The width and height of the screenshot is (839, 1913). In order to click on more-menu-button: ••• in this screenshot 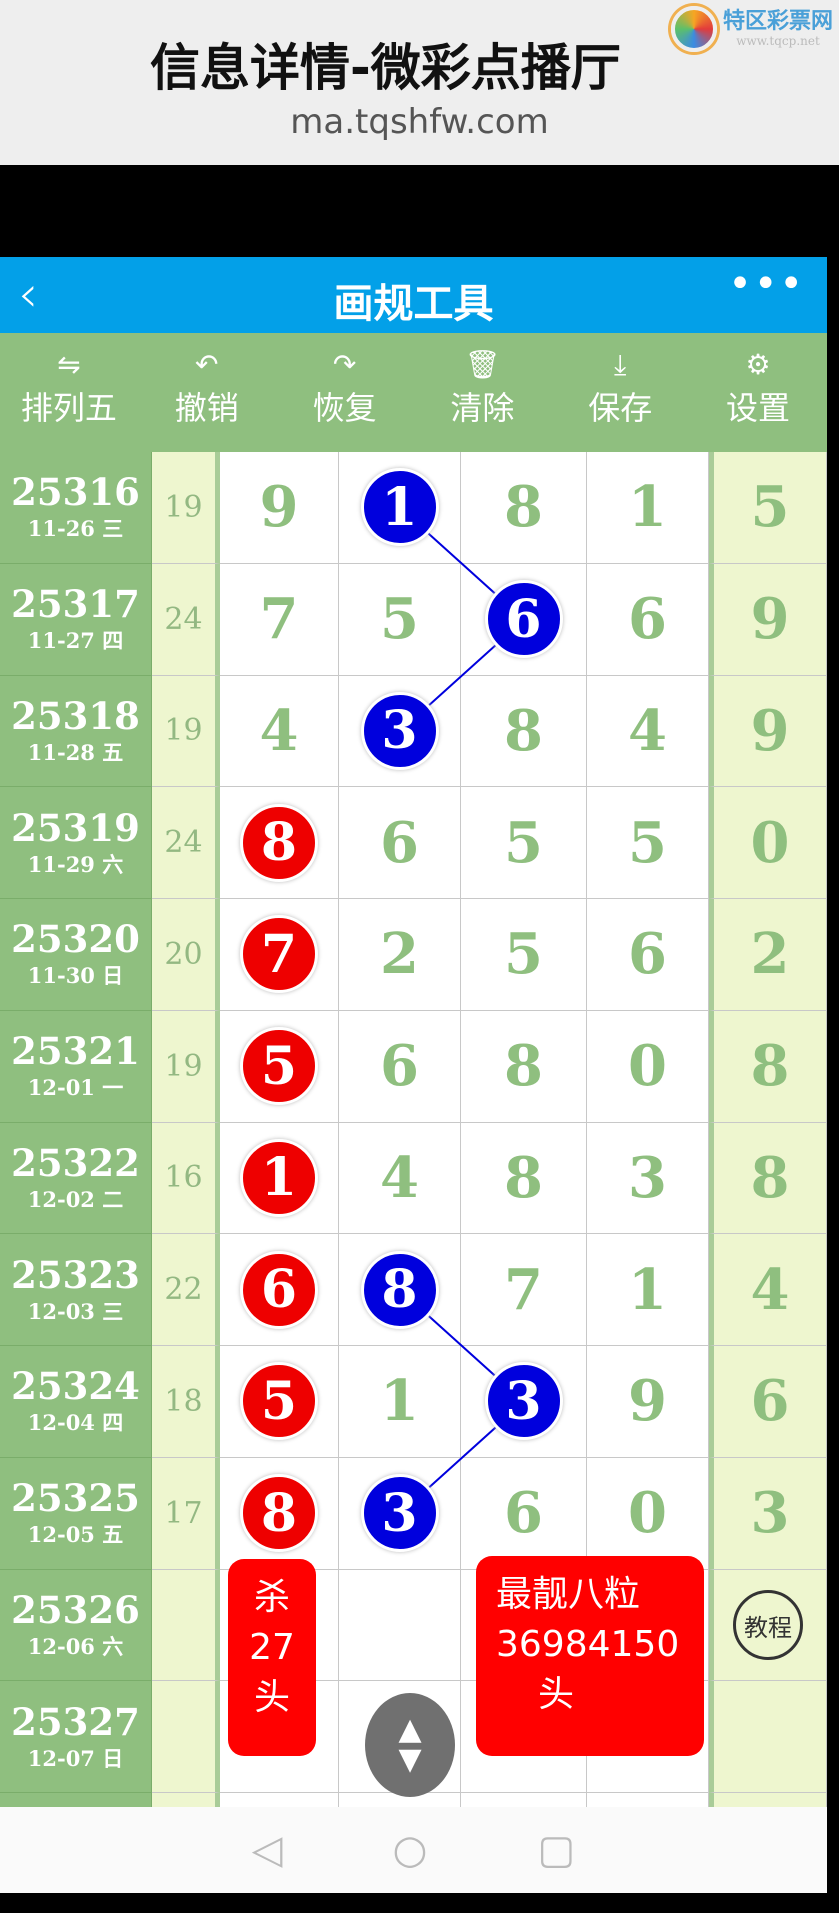, I will do `click(766, 284)`.